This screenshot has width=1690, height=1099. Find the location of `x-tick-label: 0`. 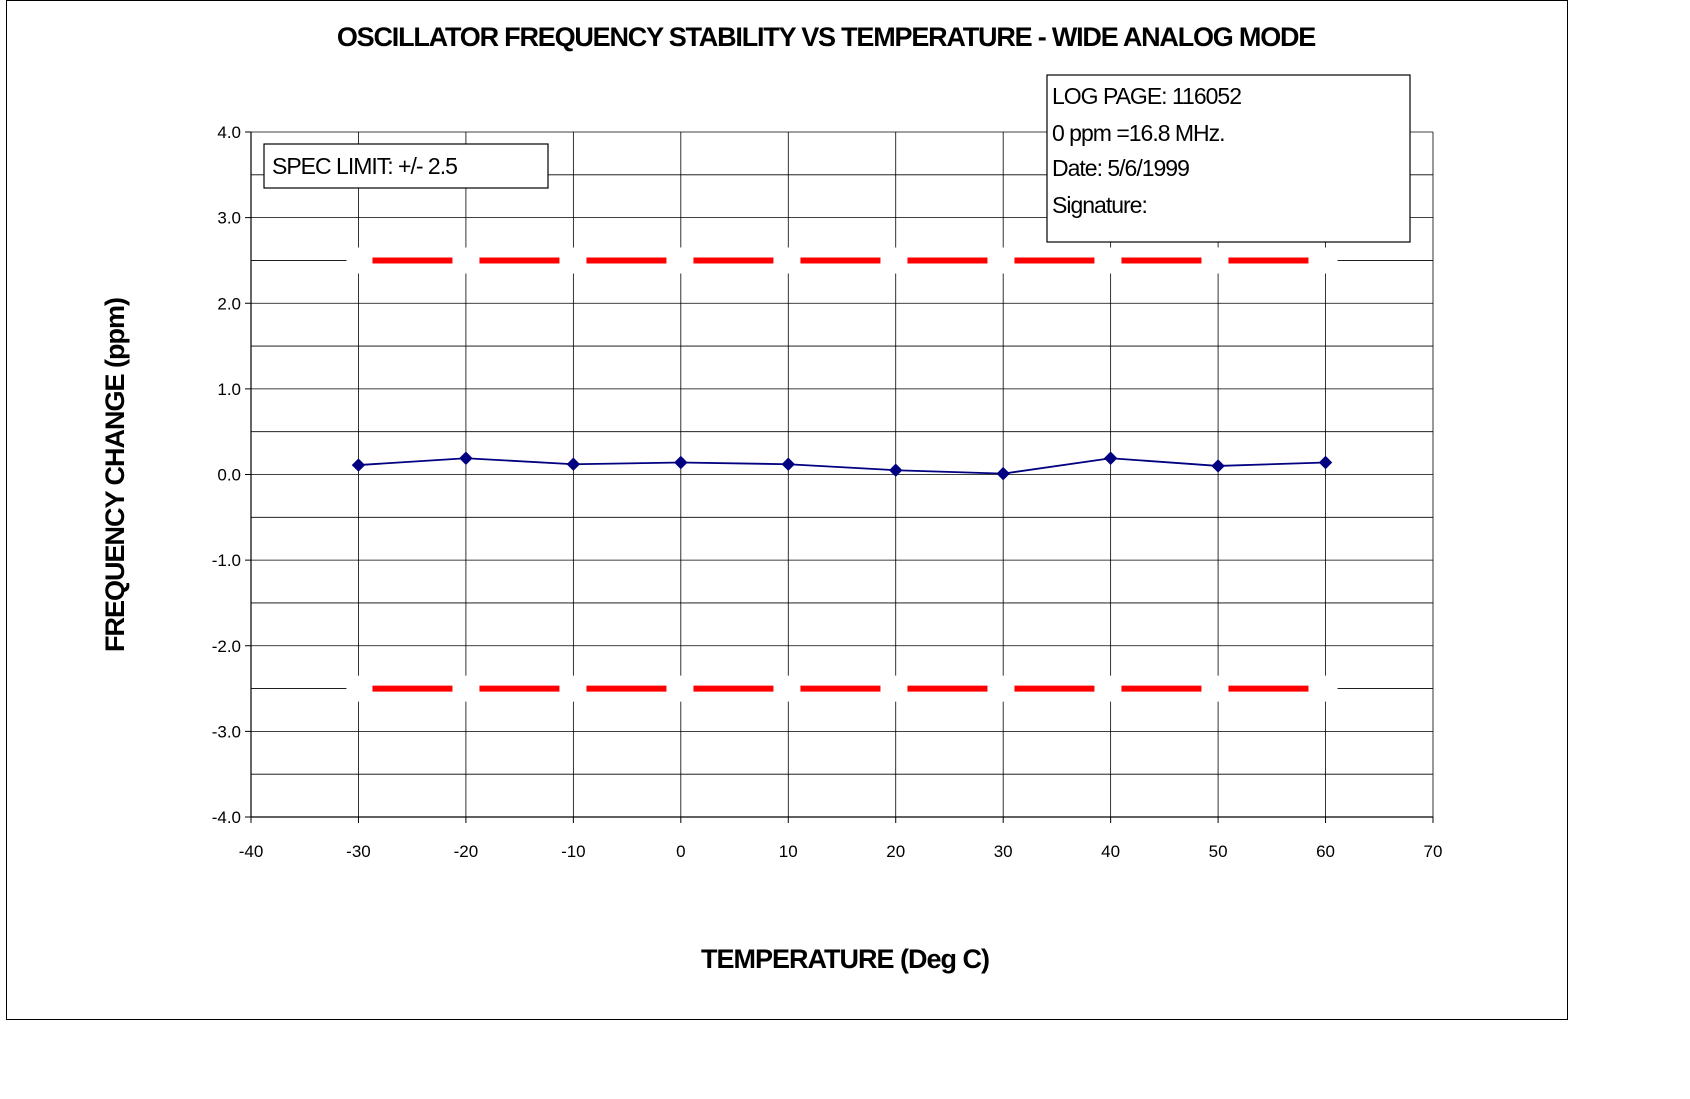

x-tick-label: 0 is located at coordinates (680, 851).